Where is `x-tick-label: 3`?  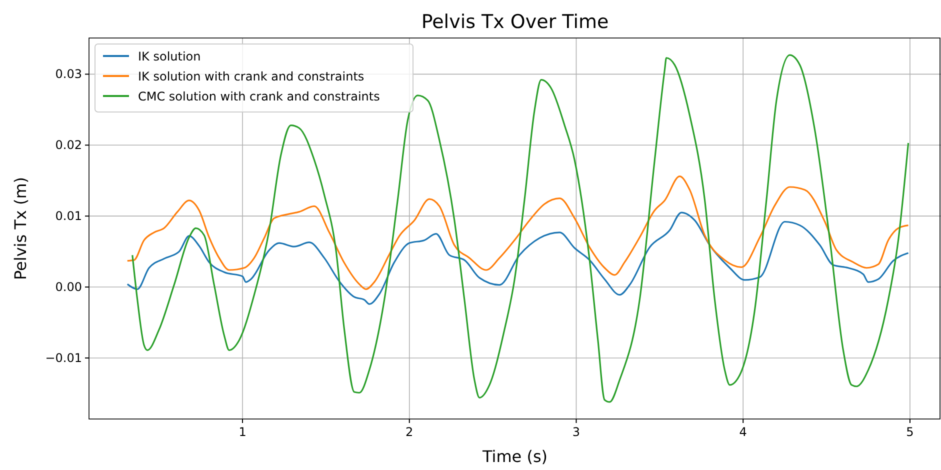 x-tick-label: 3 is located at coordinates (576, 432).